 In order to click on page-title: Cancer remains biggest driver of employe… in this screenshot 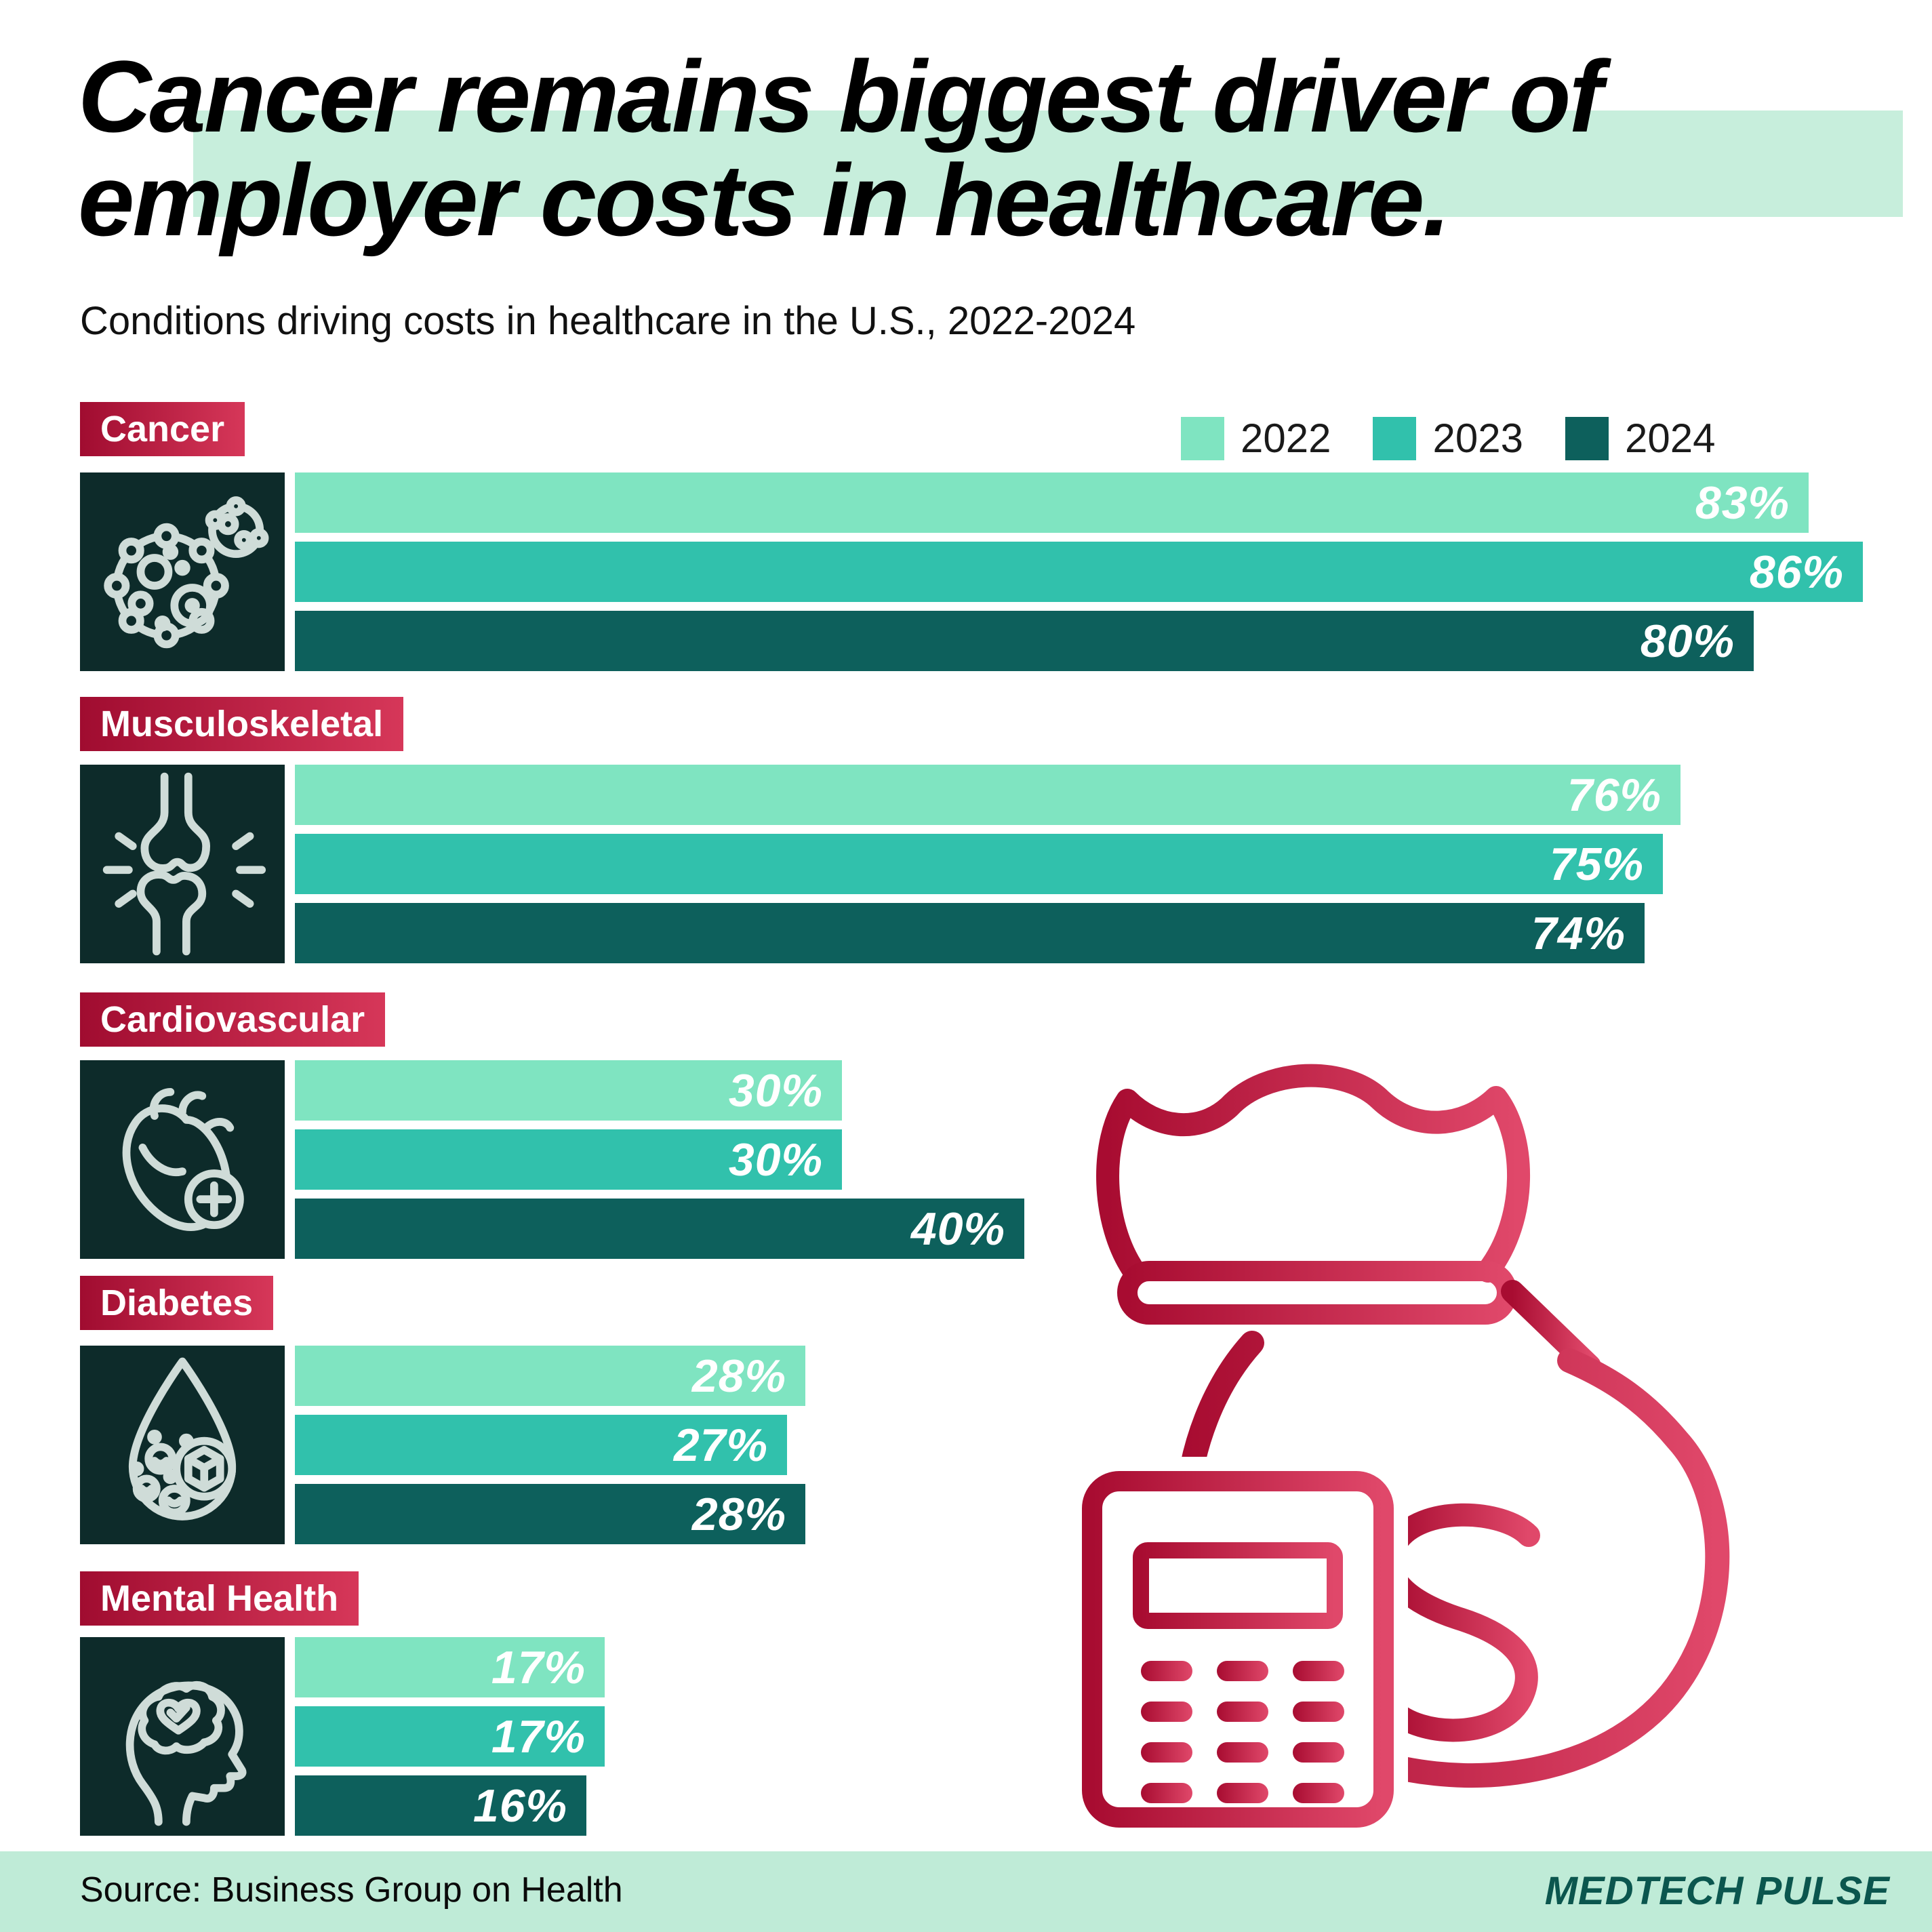, I will do `click(840, 148)`.